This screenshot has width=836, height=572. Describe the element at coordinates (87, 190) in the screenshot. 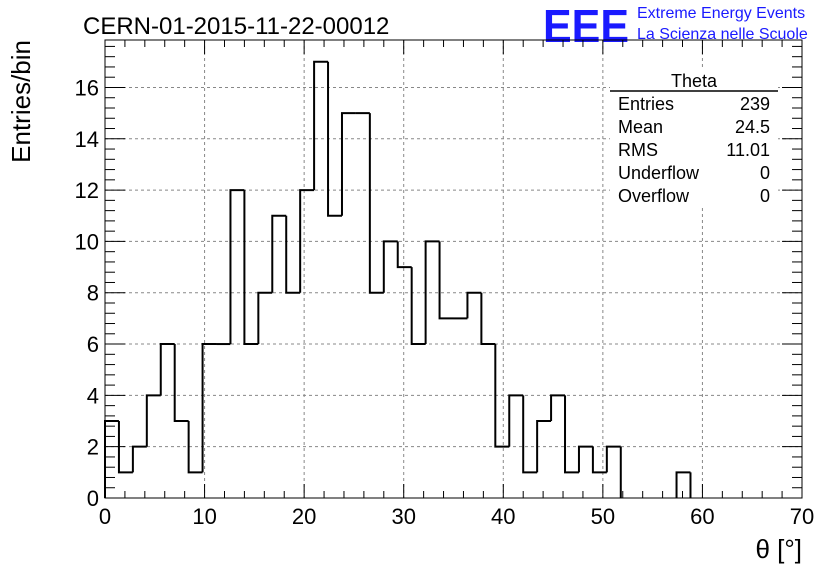

I see `y-tick-label: 12` at that location.